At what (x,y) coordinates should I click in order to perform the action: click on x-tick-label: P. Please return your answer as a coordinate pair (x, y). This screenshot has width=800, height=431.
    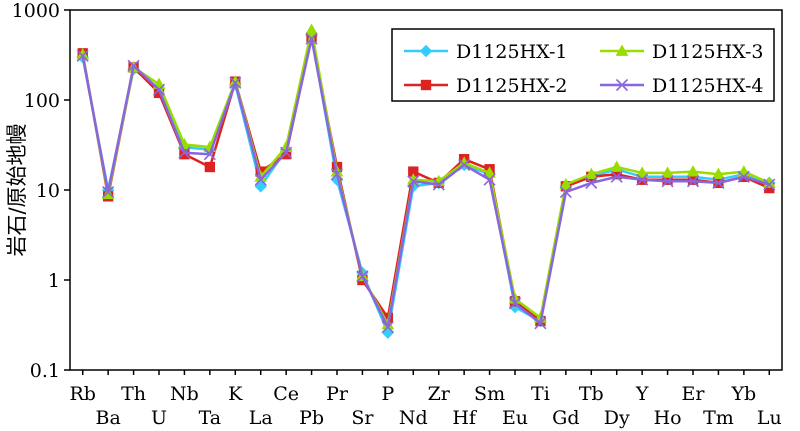
    Looking at the image, I should click on (387, 394).